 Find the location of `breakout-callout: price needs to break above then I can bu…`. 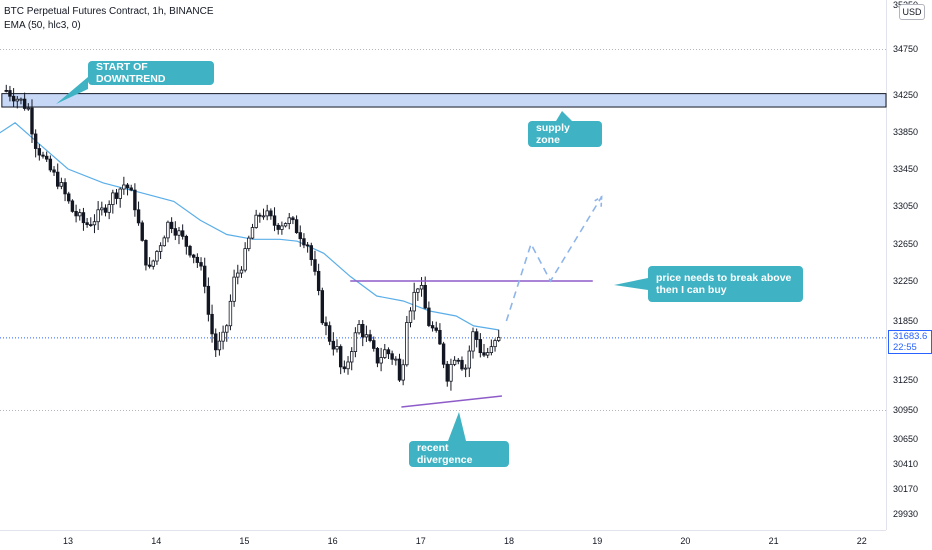

breakout-callout: price needs to break above then I can bu… is located at coordinates (725, 284).